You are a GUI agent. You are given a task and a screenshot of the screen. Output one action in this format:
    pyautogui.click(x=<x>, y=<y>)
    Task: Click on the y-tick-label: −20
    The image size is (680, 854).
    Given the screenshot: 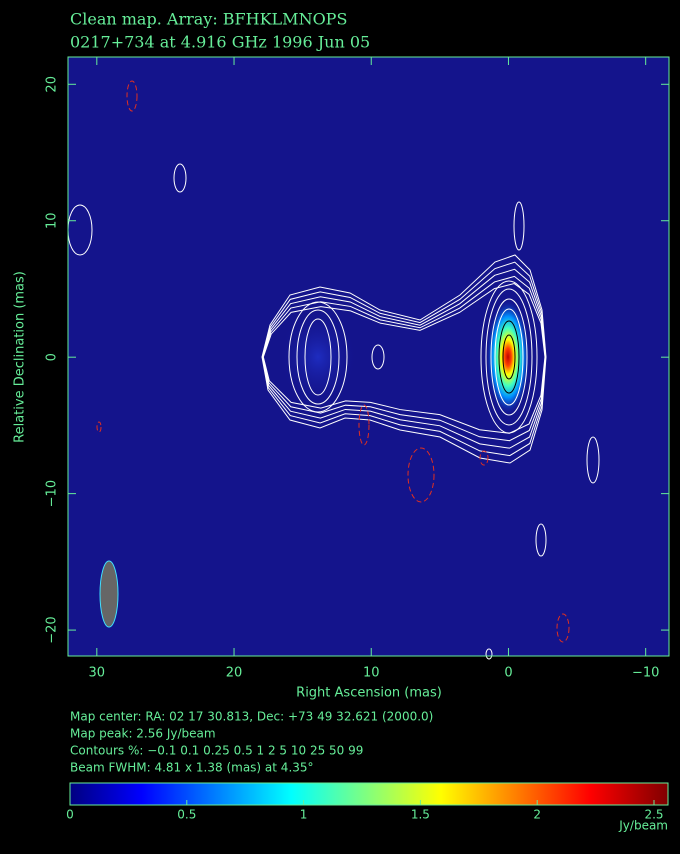 What is the action you would take?
    pyautogui.click(x=52, y=629)
    